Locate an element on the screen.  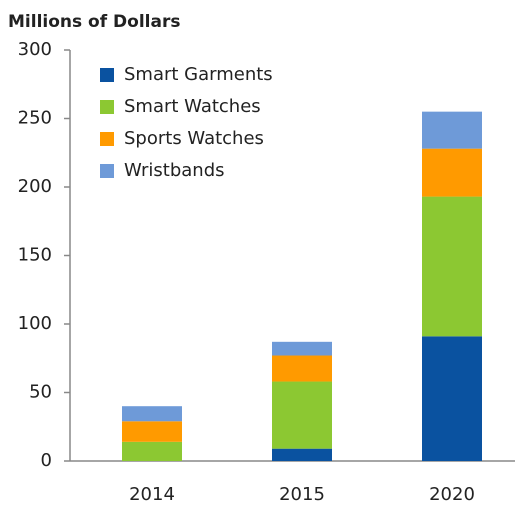
y-tick-label: 250 is located at coordinates (35, 118).